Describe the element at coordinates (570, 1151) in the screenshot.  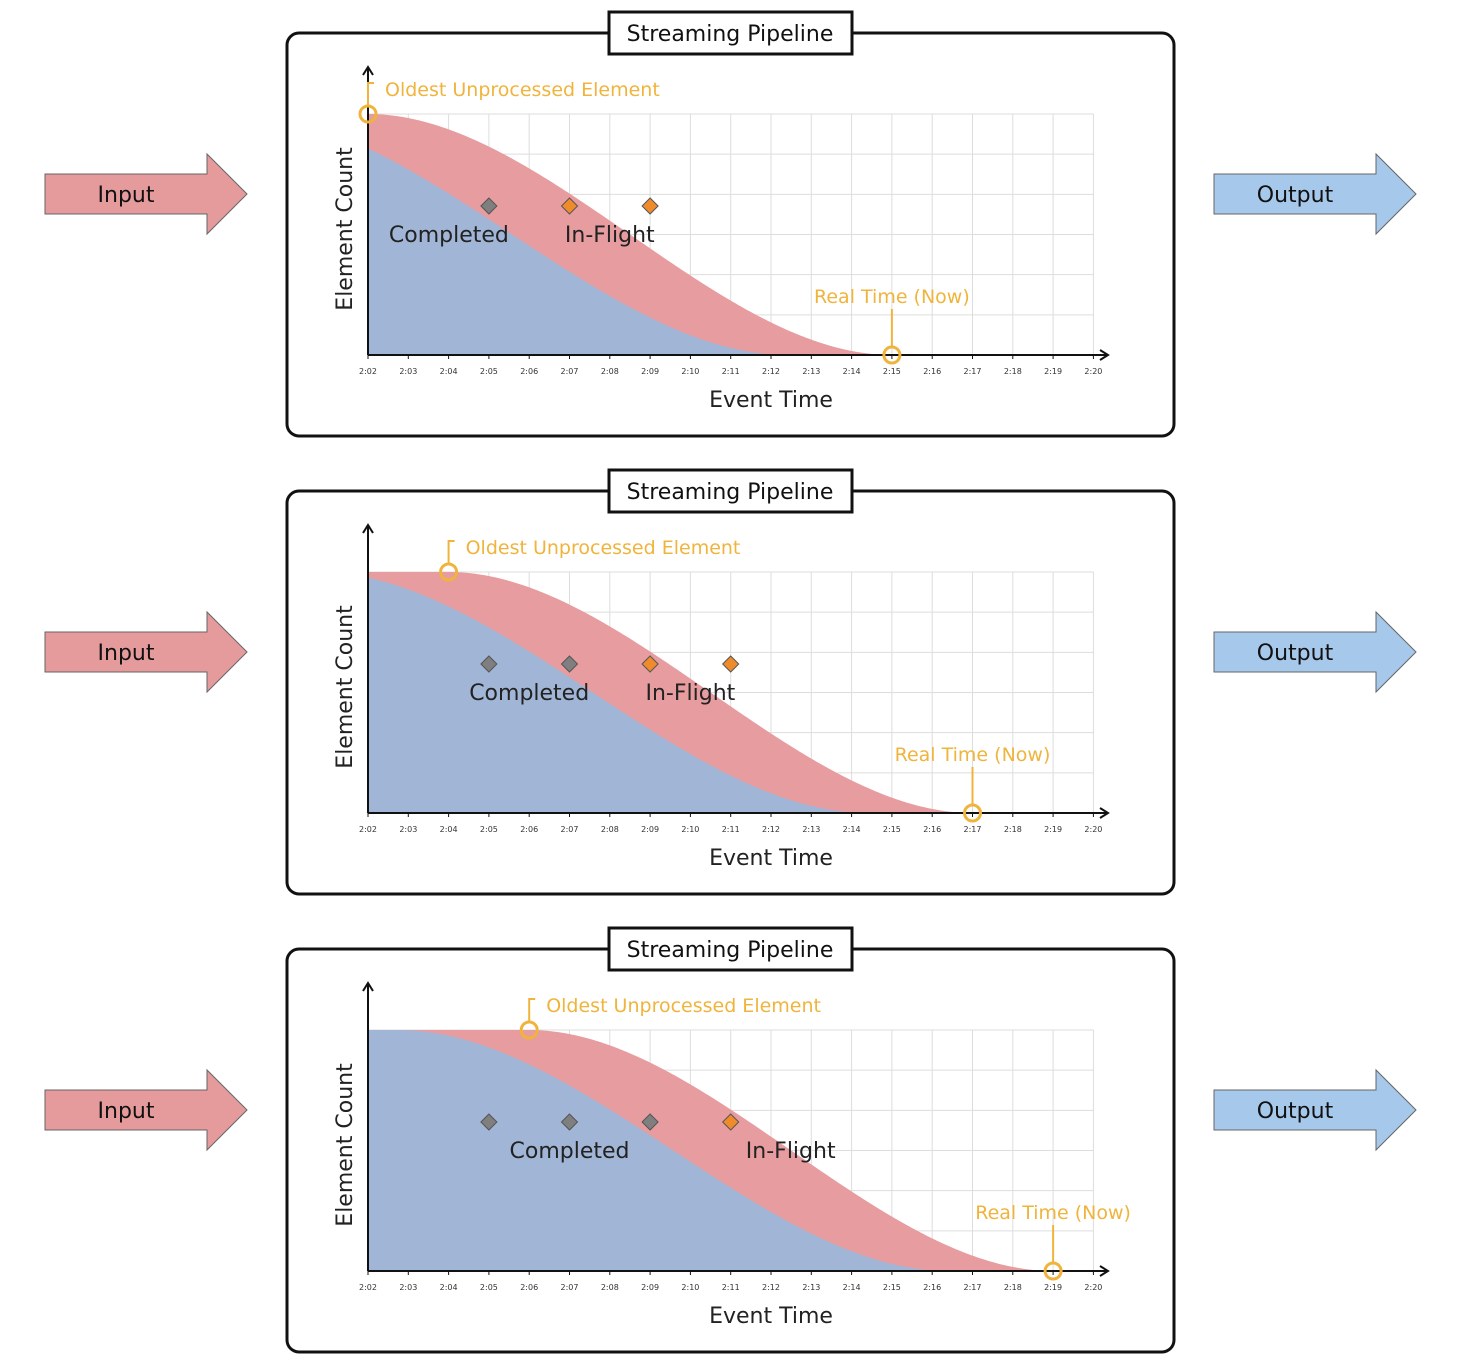
I see `completed-label: Completed` at that location.